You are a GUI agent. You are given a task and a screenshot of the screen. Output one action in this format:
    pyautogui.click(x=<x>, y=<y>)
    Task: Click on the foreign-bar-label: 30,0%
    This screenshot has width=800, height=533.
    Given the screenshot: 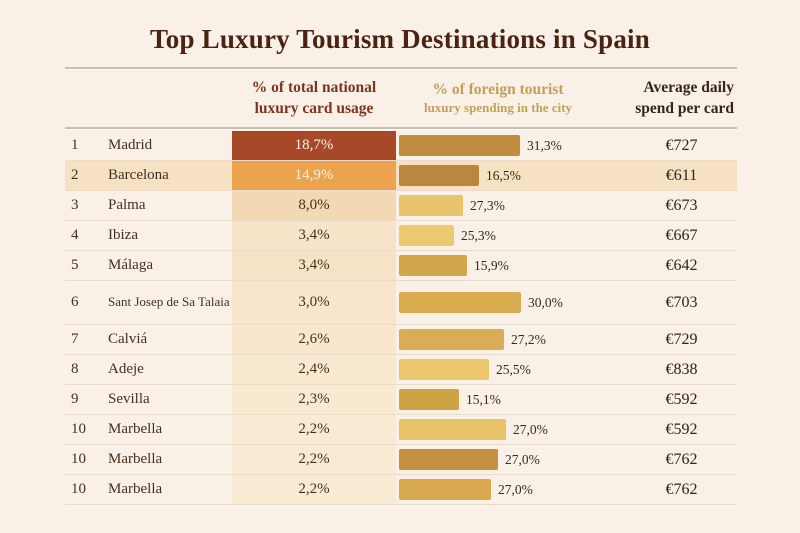 What is the action you would take?
    pyautogui.click(x=545, y=302)
    